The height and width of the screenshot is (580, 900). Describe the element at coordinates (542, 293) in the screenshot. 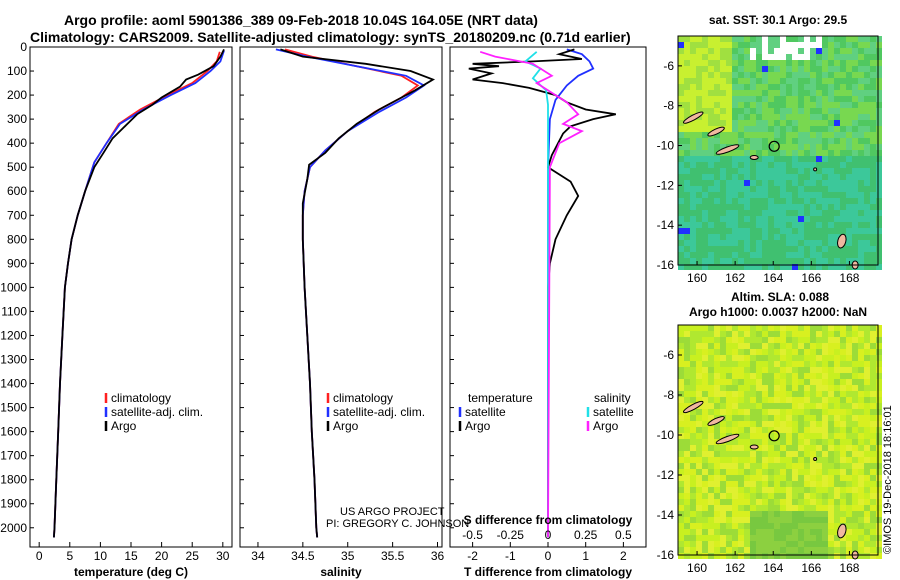

I see `difference-series-temperature-argo` at that location.